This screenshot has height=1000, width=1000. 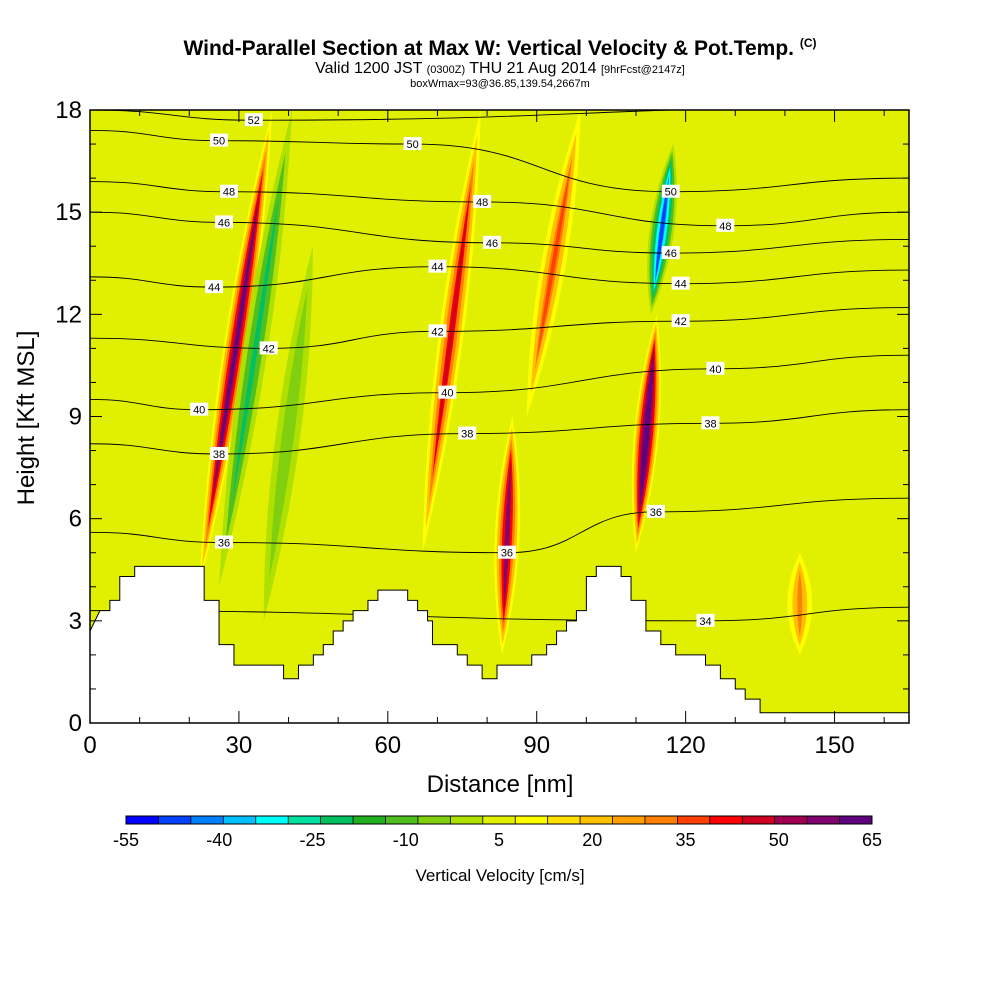 I want to click on theta-label-text: 34, so click(x=705, y=622).